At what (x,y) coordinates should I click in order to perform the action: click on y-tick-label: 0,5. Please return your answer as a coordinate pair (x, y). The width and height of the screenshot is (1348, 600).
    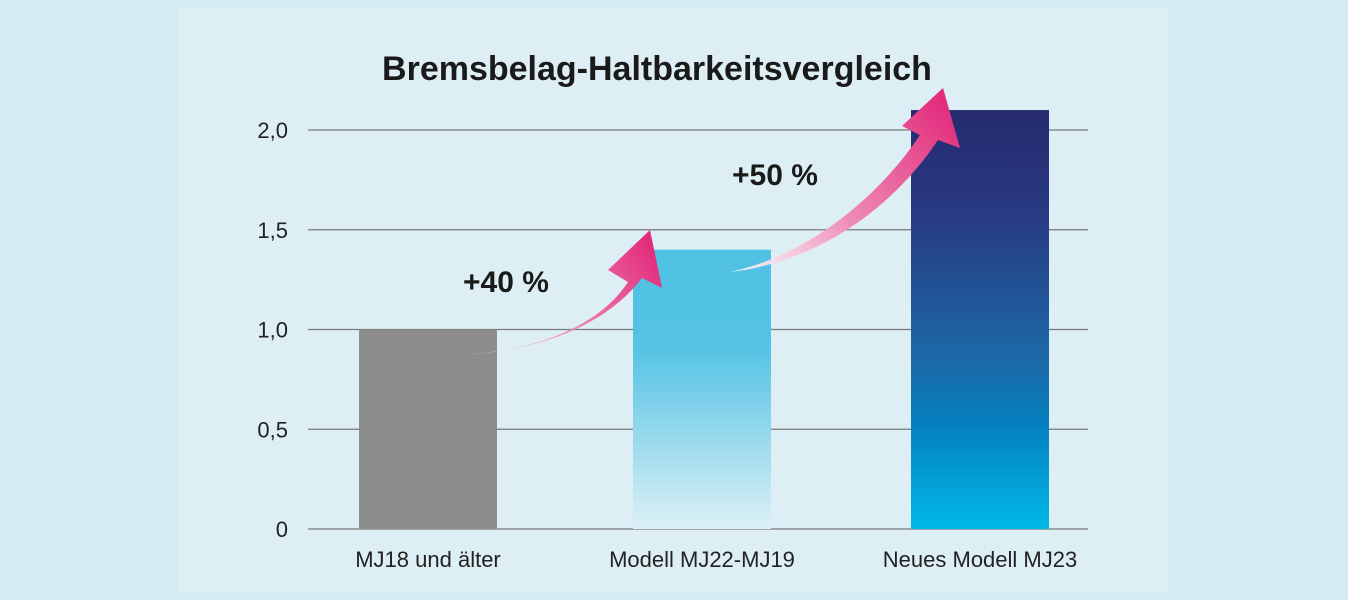
    Looking at the image, I should click on (272, 429).